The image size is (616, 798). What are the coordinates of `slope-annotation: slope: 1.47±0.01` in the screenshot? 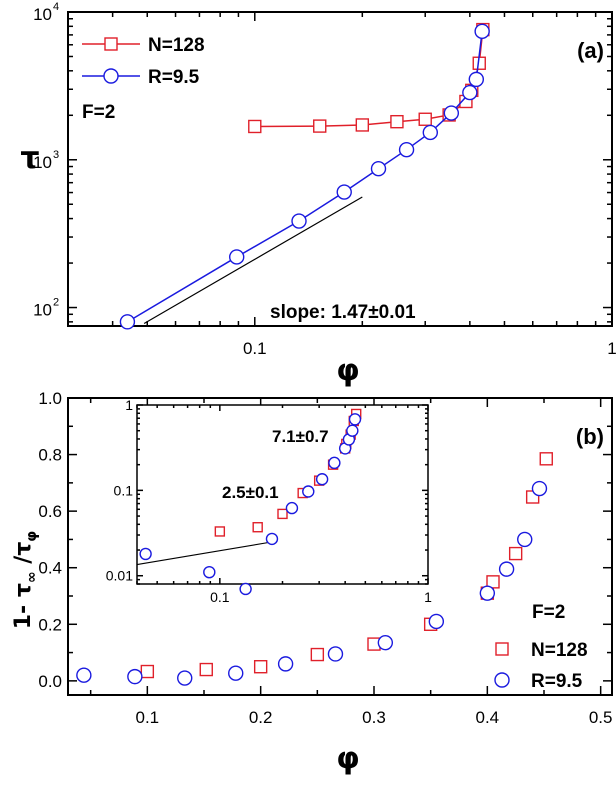 It's located at (343, 312).